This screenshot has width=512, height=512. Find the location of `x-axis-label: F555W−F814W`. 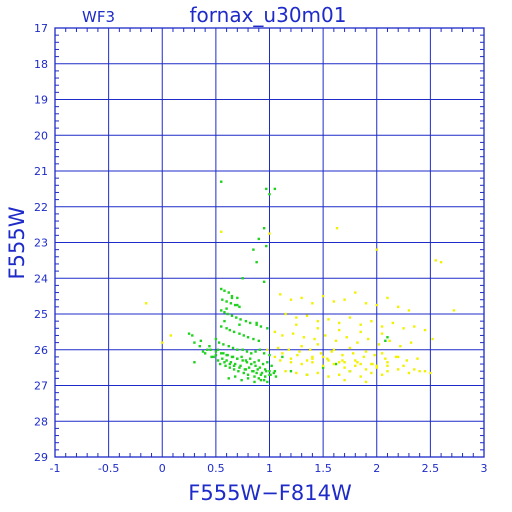

x-axis-label: F555W−F814W is located at coordinates (270, 493).